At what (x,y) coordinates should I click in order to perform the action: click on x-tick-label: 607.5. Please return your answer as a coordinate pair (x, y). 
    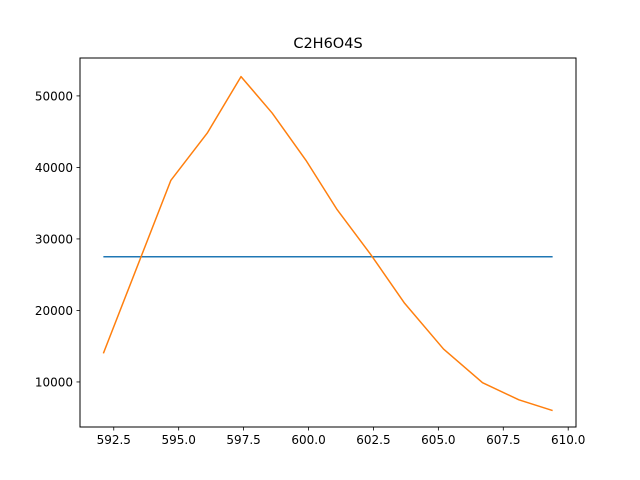
    Looking at the image, I should click on (503, 440).